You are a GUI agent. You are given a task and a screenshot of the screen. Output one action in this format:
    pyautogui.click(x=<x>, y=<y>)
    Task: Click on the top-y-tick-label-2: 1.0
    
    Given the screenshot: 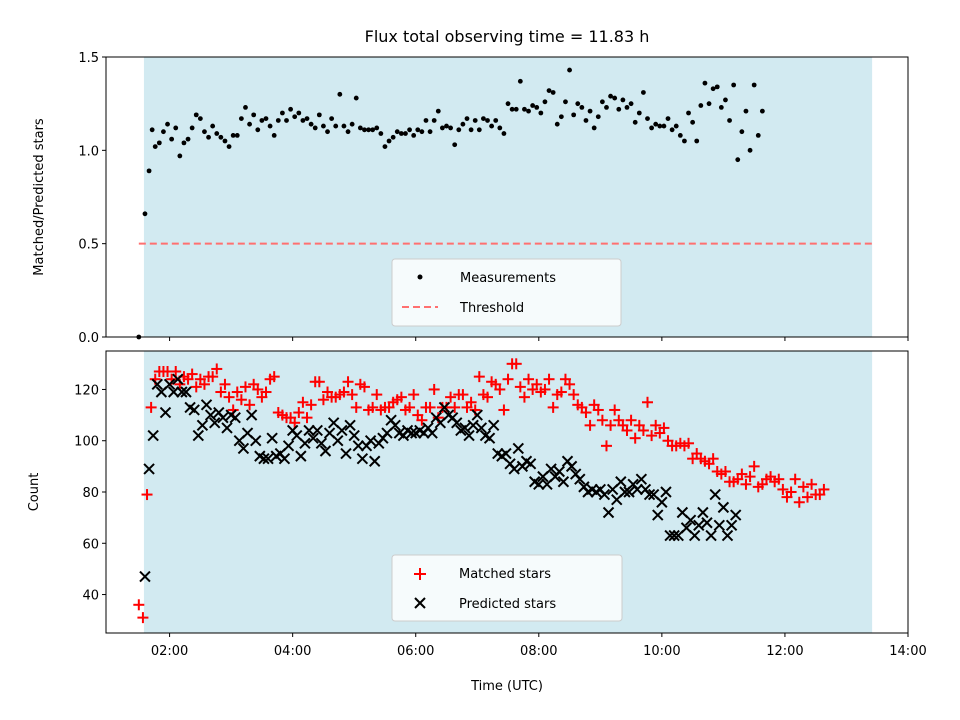 What is the action you would take?
    pyautogui.click(x=88, y=151)
    